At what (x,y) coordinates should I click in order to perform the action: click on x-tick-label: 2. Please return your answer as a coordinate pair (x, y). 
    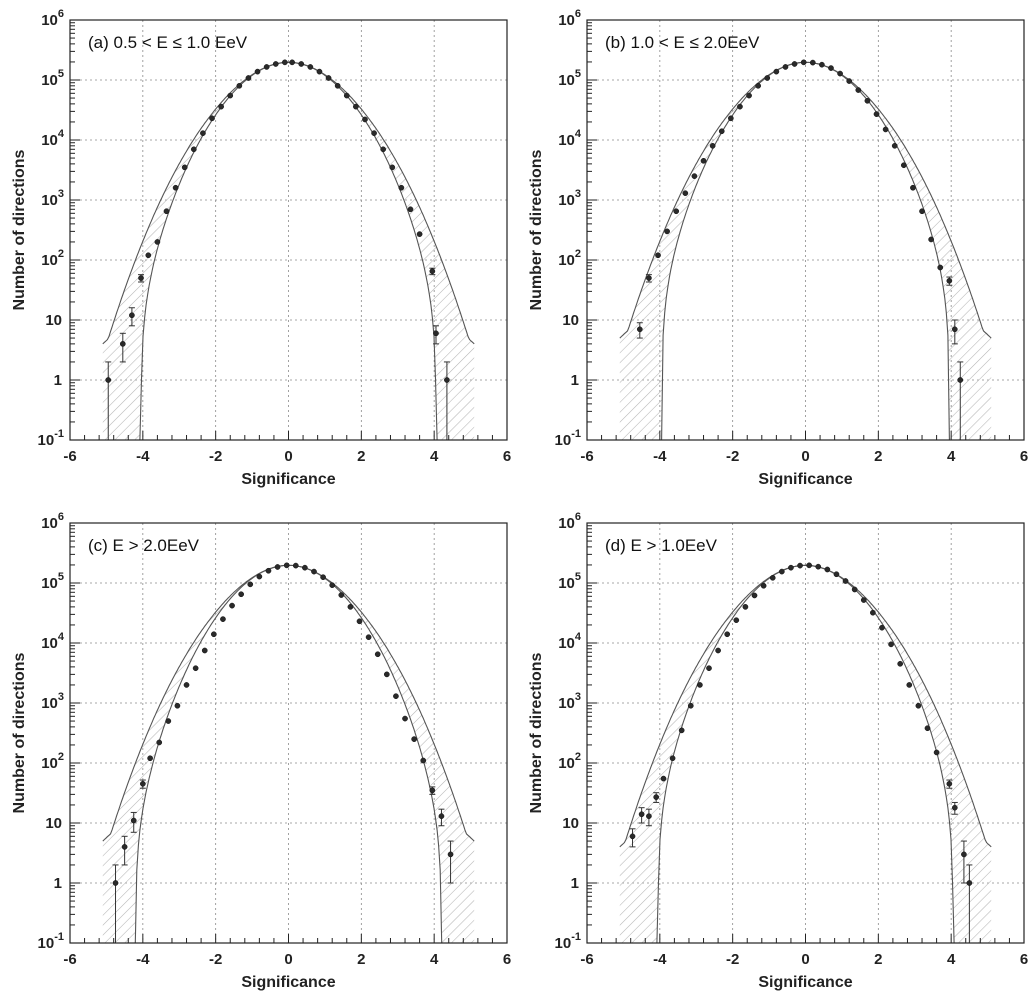
    Looking at the image, I should click on (878, 959).